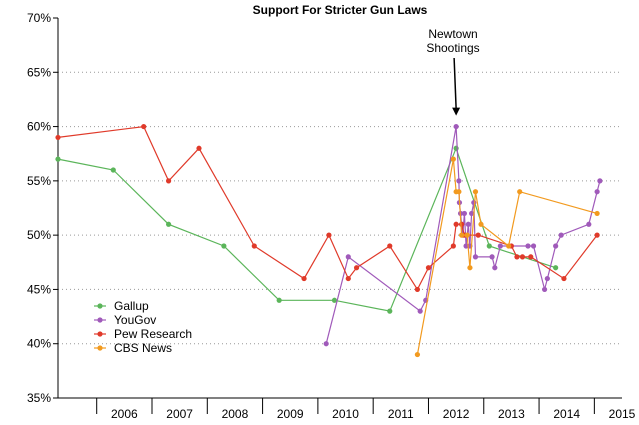 The height and width of the screenshot is (425, 639). Describe the element at coordinates (452, 48) in the screenshot. I see `annotation-line2: Shootings` at that location.